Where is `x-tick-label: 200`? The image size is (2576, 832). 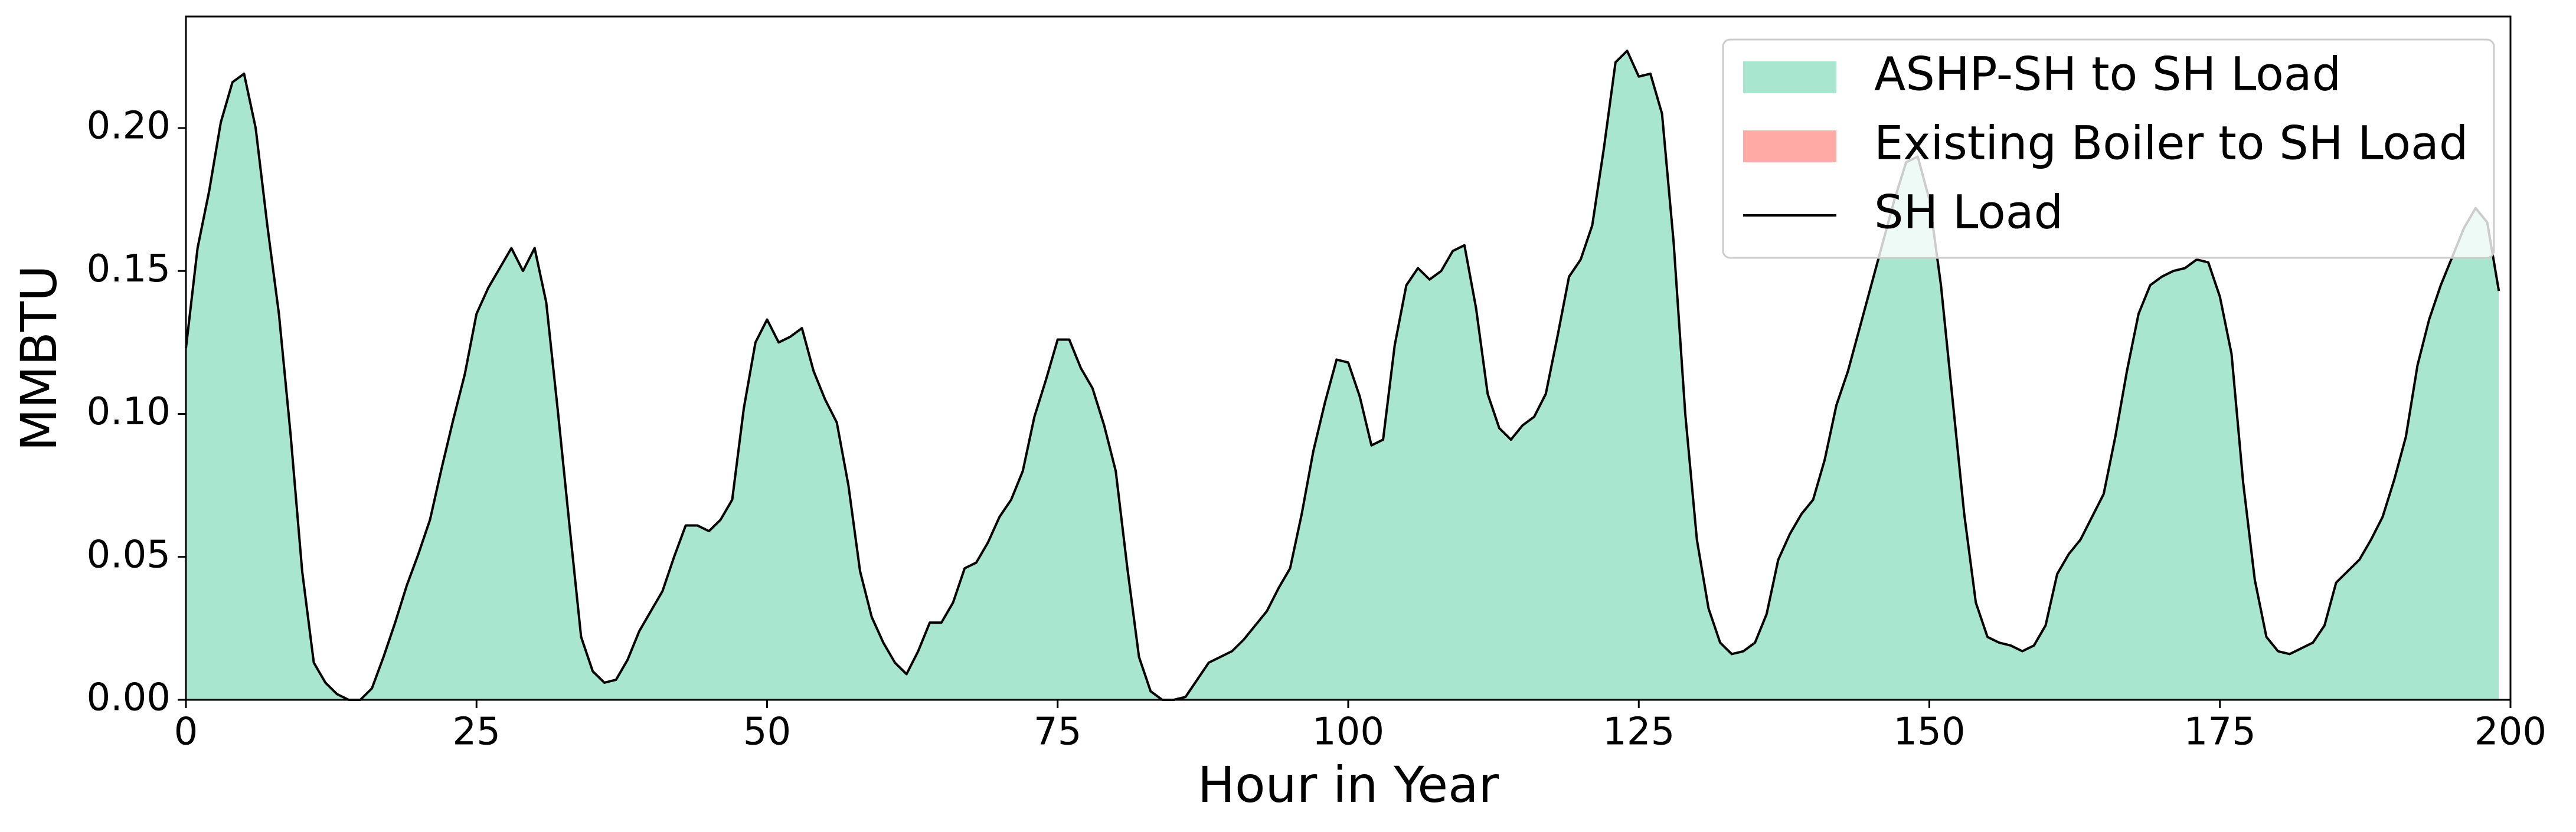
x-tick-label: 200 is located at coordinates (2510, 732).